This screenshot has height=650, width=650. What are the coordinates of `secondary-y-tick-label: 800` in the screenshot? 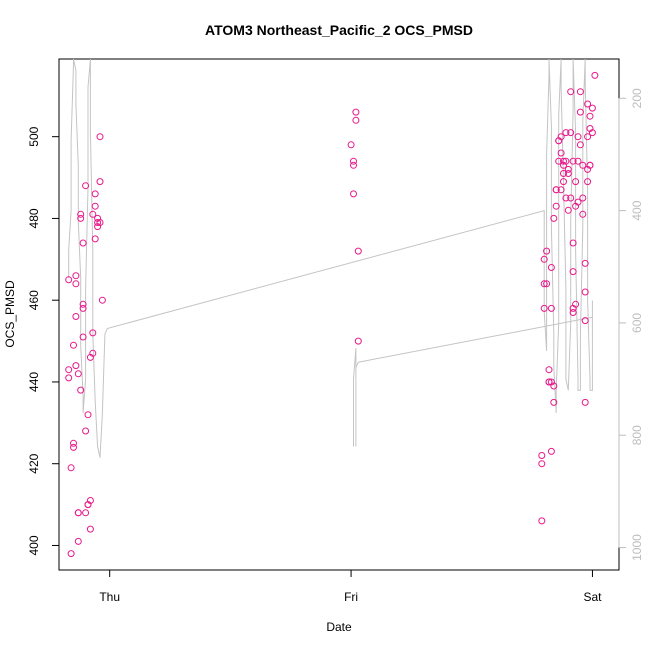 It's located at (637, 435).